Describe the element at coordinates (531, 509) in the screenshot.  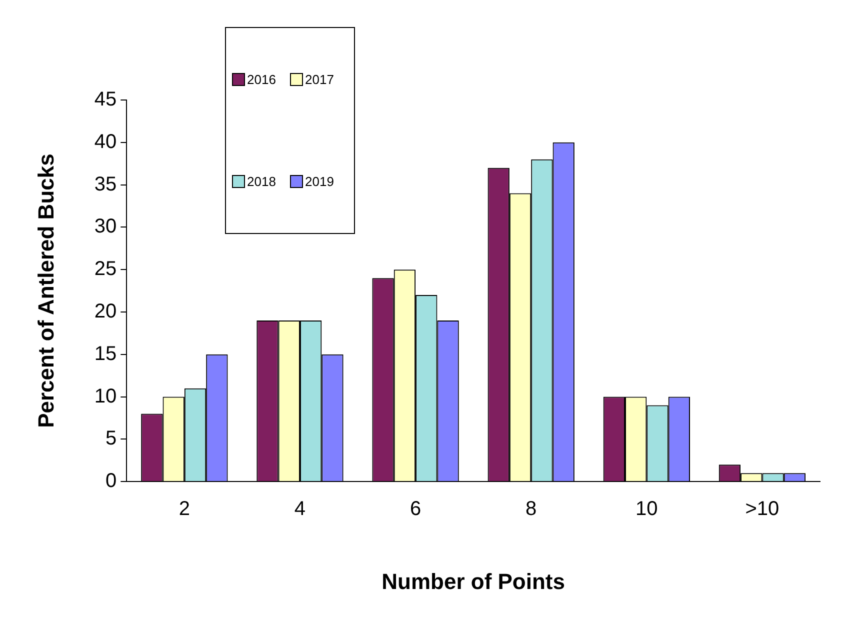
I see `x-tick-label: 8` at that location.